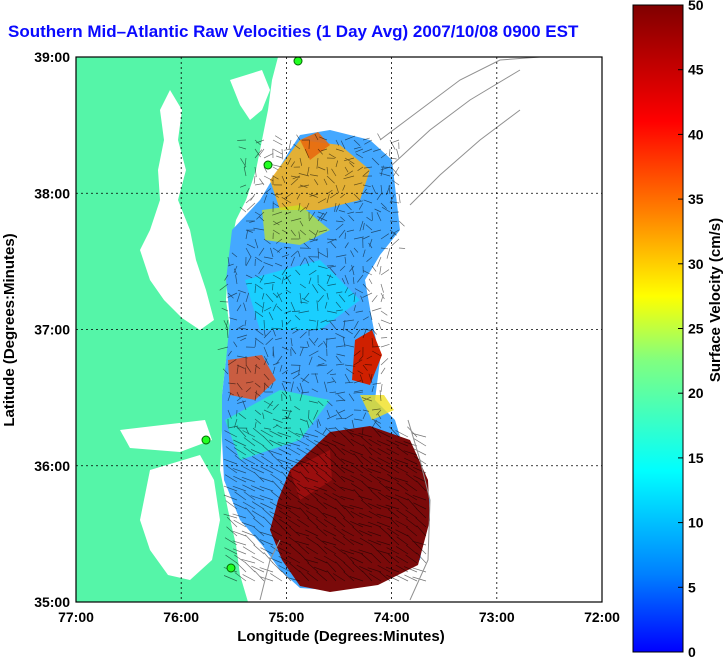 The width and height of the screenshot is (724, 659). I want to click on delaware-bay, so click(250, 95).